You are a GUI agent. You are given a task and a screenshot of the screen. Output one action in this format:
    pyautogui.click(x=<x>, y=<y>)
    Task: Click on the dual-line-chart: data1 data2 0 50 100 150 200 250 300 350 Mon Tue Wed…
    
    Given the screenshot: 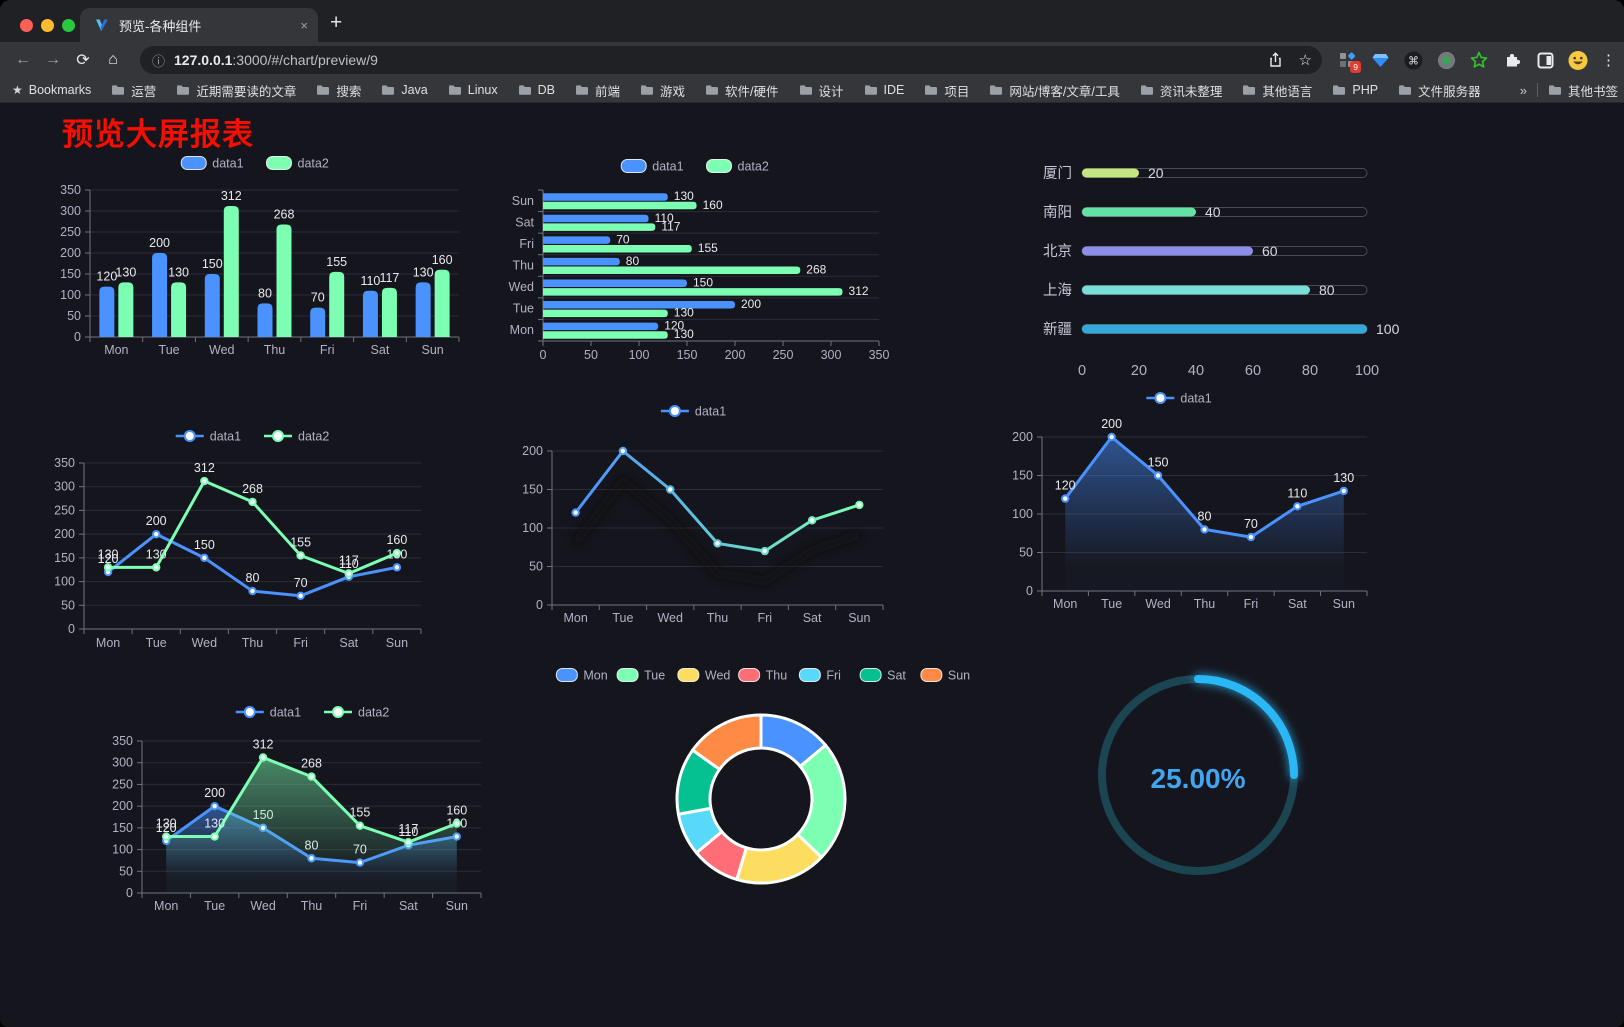 What is the action you would take?
    pyautogui.click(x=255, y=545)
    